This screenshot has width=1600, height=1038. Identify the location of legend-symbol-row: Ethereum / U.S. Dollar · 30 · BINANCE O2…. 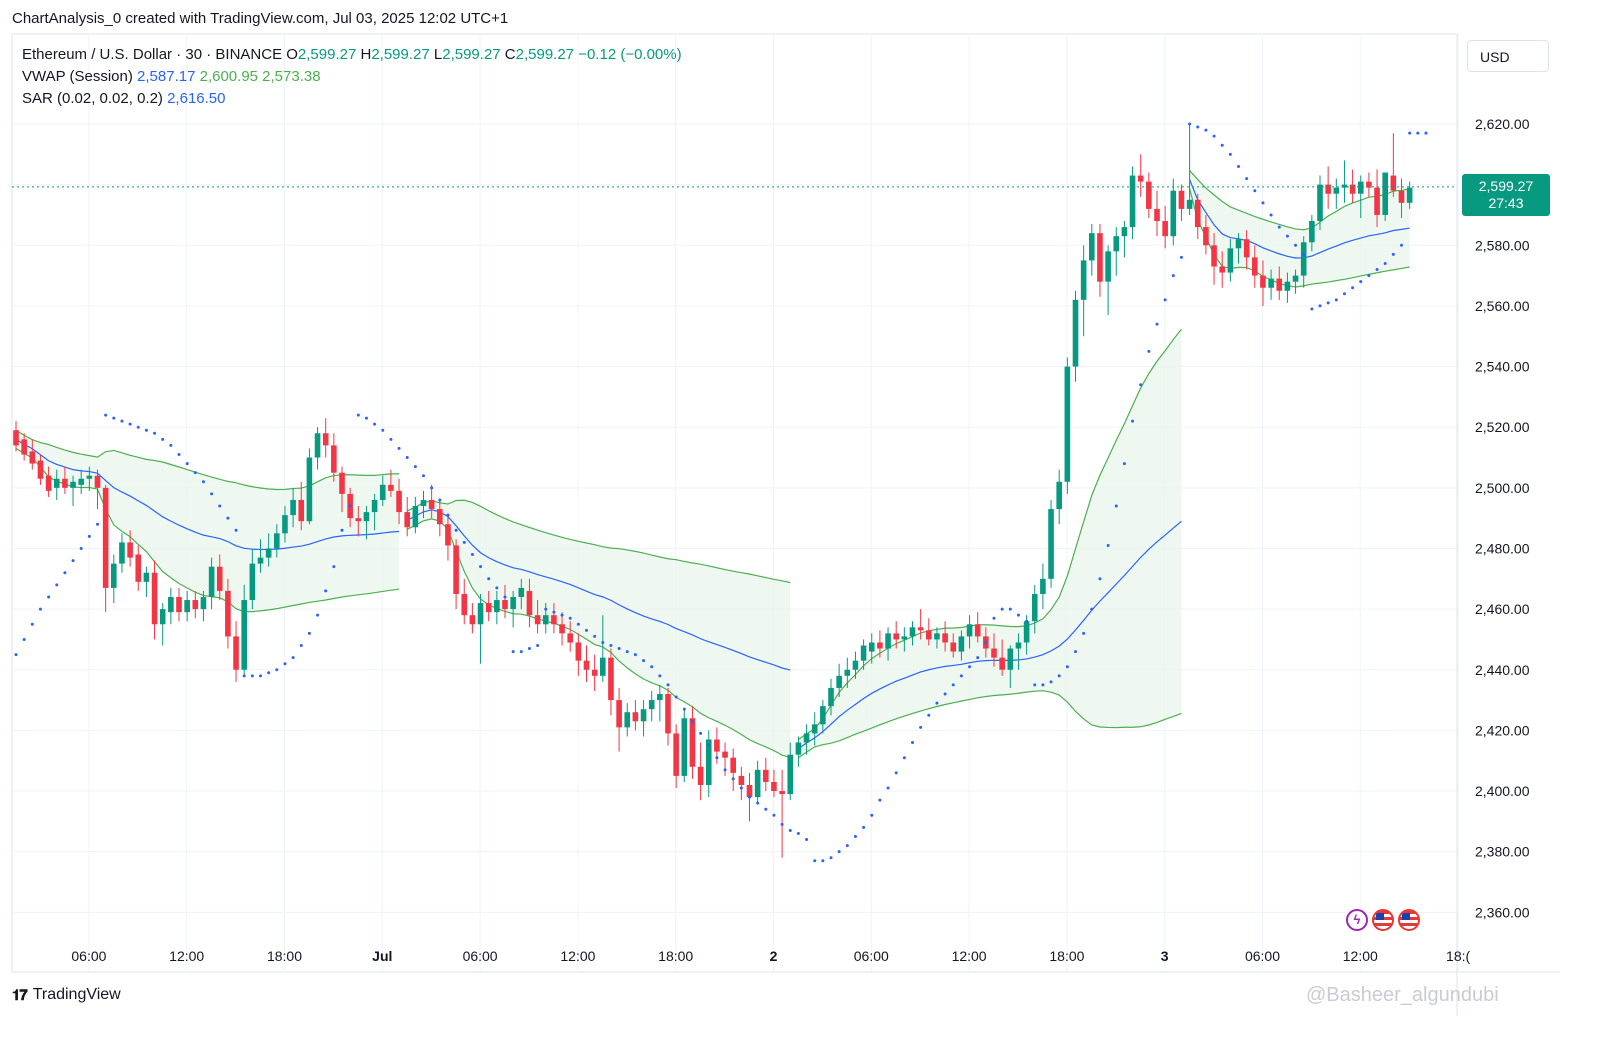
(352, 55).